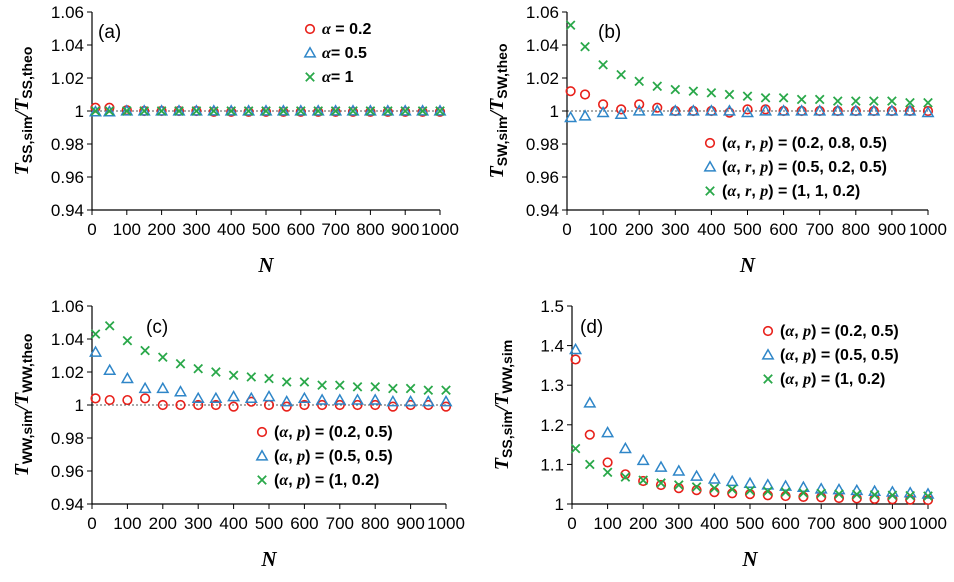 Image resolution: width=954 pixels, height=582 pixels. Describe the element at coordinates (109, 32) in the screenshot. I see `panel-label: (a)` at that location.